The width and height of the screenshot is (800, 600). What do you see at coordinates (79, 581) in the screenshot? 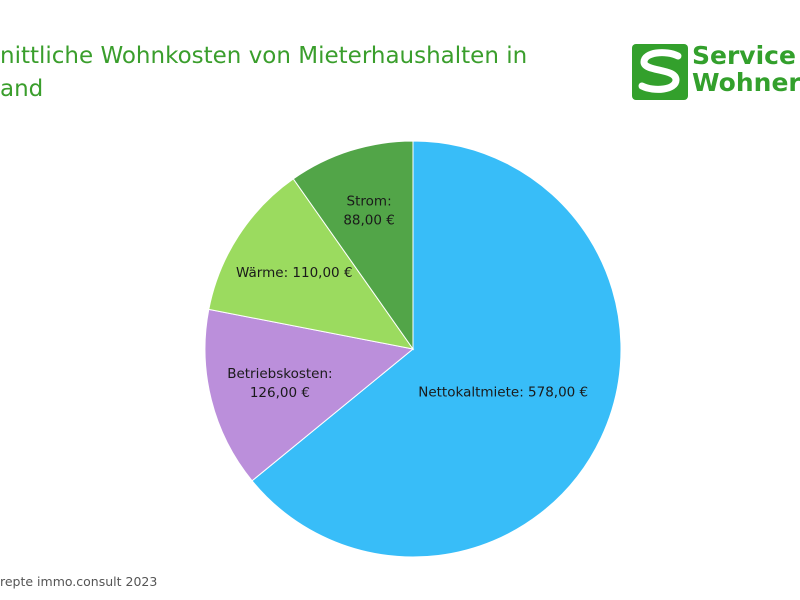
I see `source-note: repte immo.consult 2023` at bounding box center [79, 581].